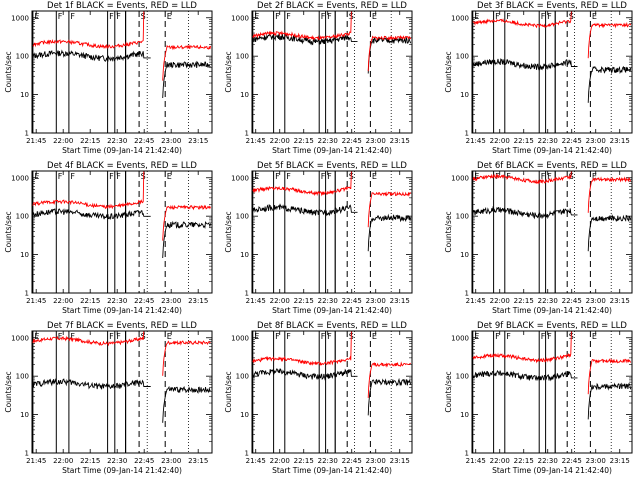 This screenshot has width=640, height=480. What do you see at coordinates (122, 326) in the screenshot?
I see `panel-title: Det 7f BLACK = Events, RED = LLD` at bounding box center [122, 326].